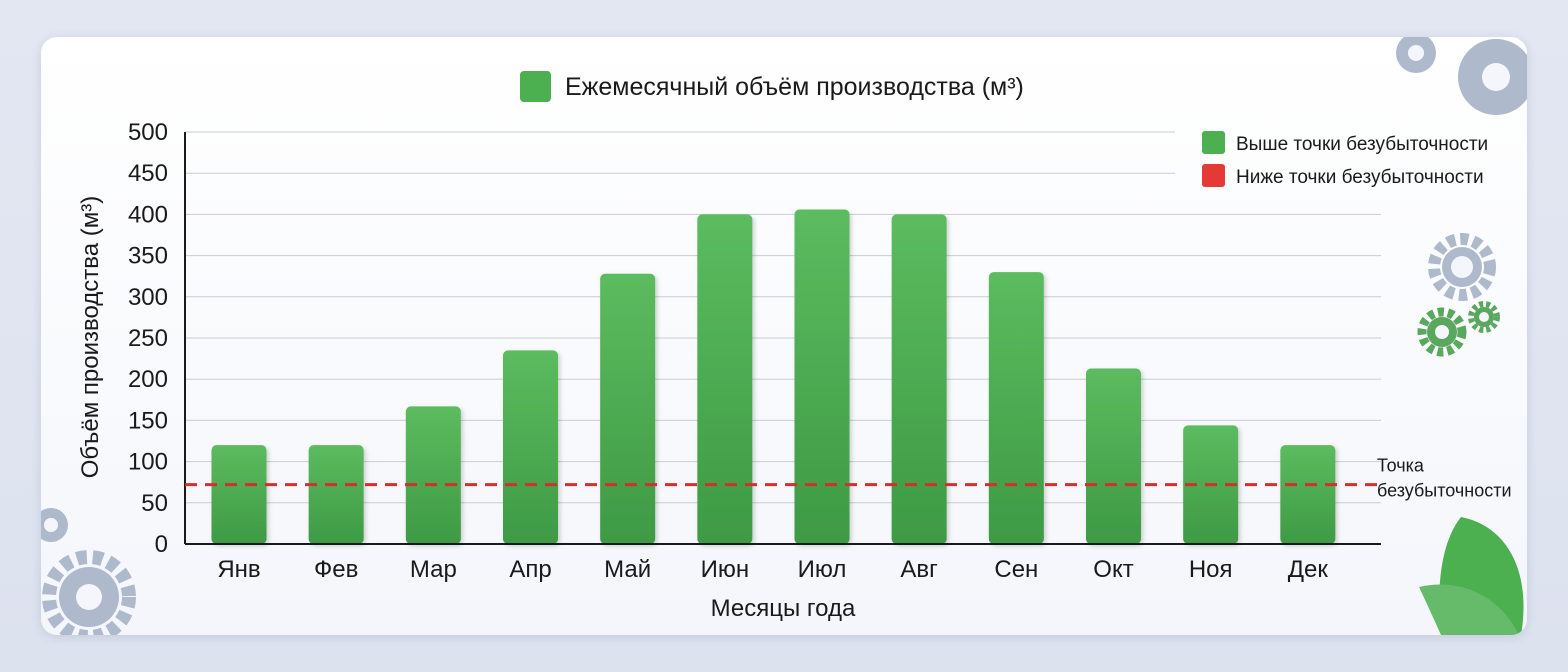  I want to click on y-tick-label: 150, so click(148, 420).